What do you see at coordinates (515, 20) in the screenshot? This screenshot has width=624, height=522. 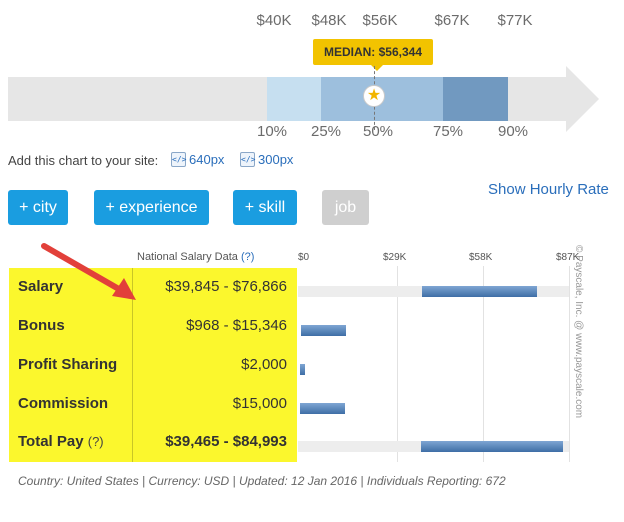 I see `dollar-label-90: $77K` at bounding box center [515, 20].